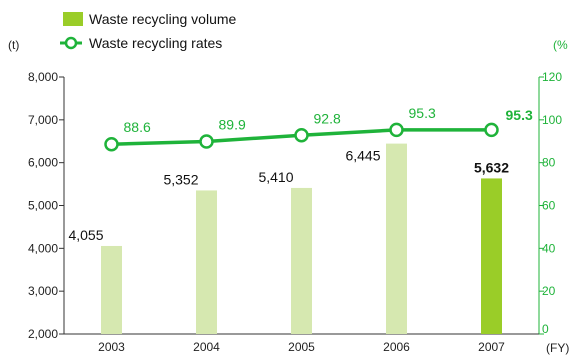 This screenshot has height=356, width=572. I want to click on left-axis-tick-label: 7,000, so click(43, 120).